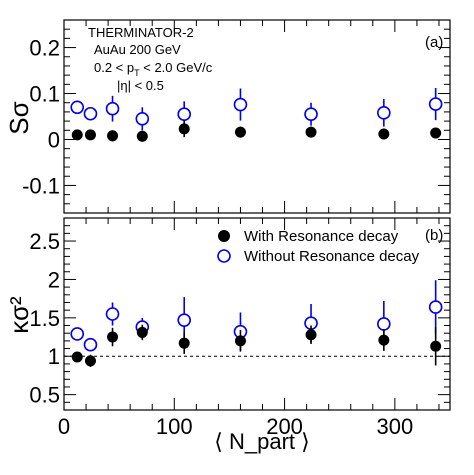 Image resolution: width=474 pixels, height=475 pixels. I want to click on annotation-pt-range: 0.2 < pT < 2.0 GeV/c, so click(153, 69).